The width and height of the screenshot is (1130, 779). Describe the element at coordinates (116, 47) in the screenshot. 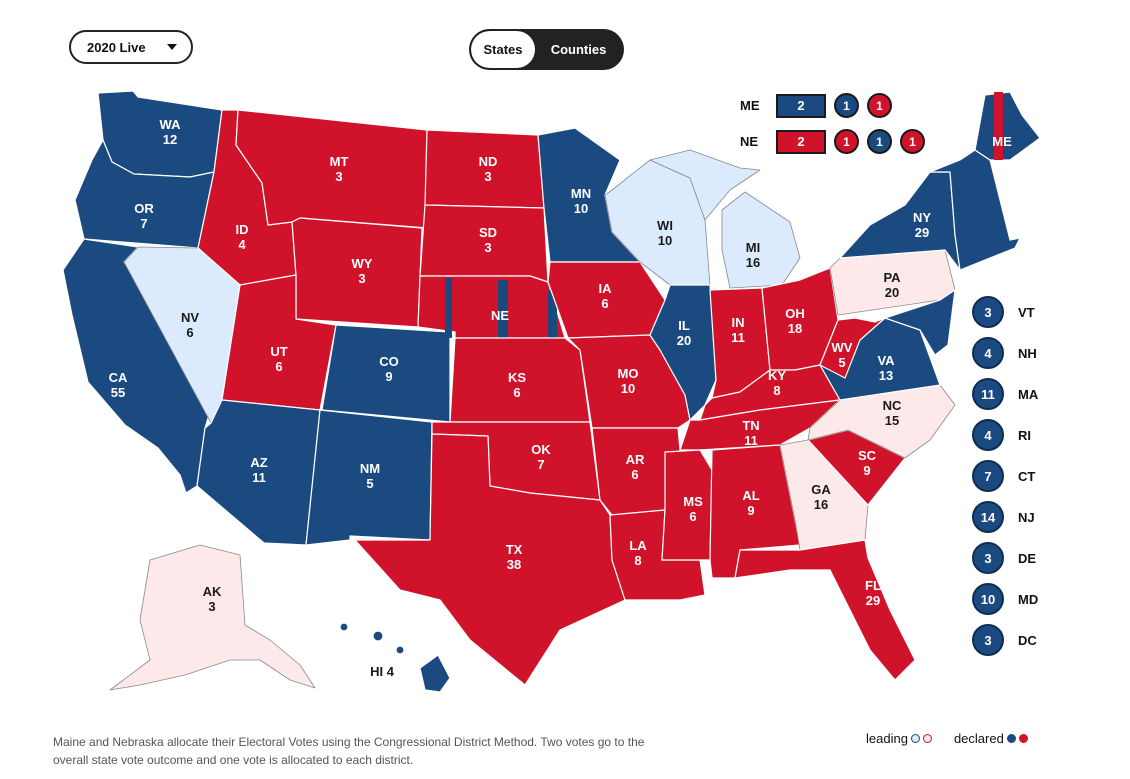

I see `year-dropdown-value: 2020 Live` at that location.